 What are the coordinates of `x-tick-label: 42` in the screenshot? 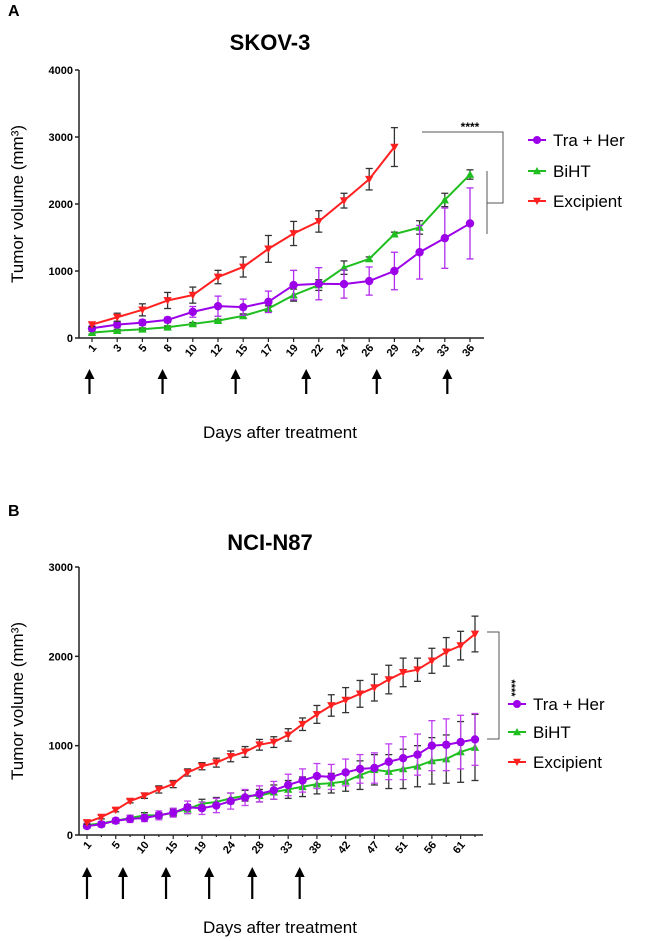 It's located at (344, 847).